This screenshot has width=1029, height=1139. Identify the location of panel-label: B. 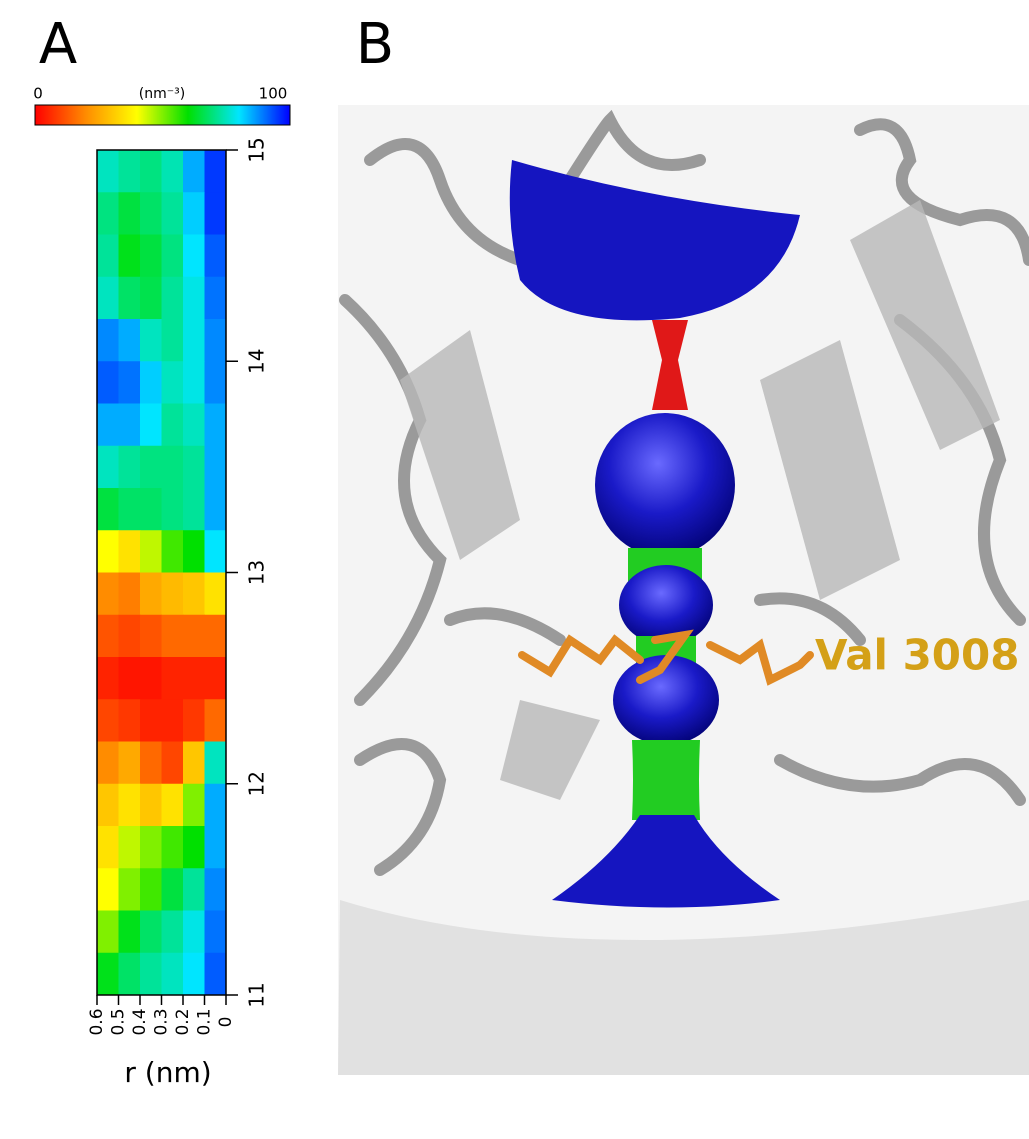
(375, 44).